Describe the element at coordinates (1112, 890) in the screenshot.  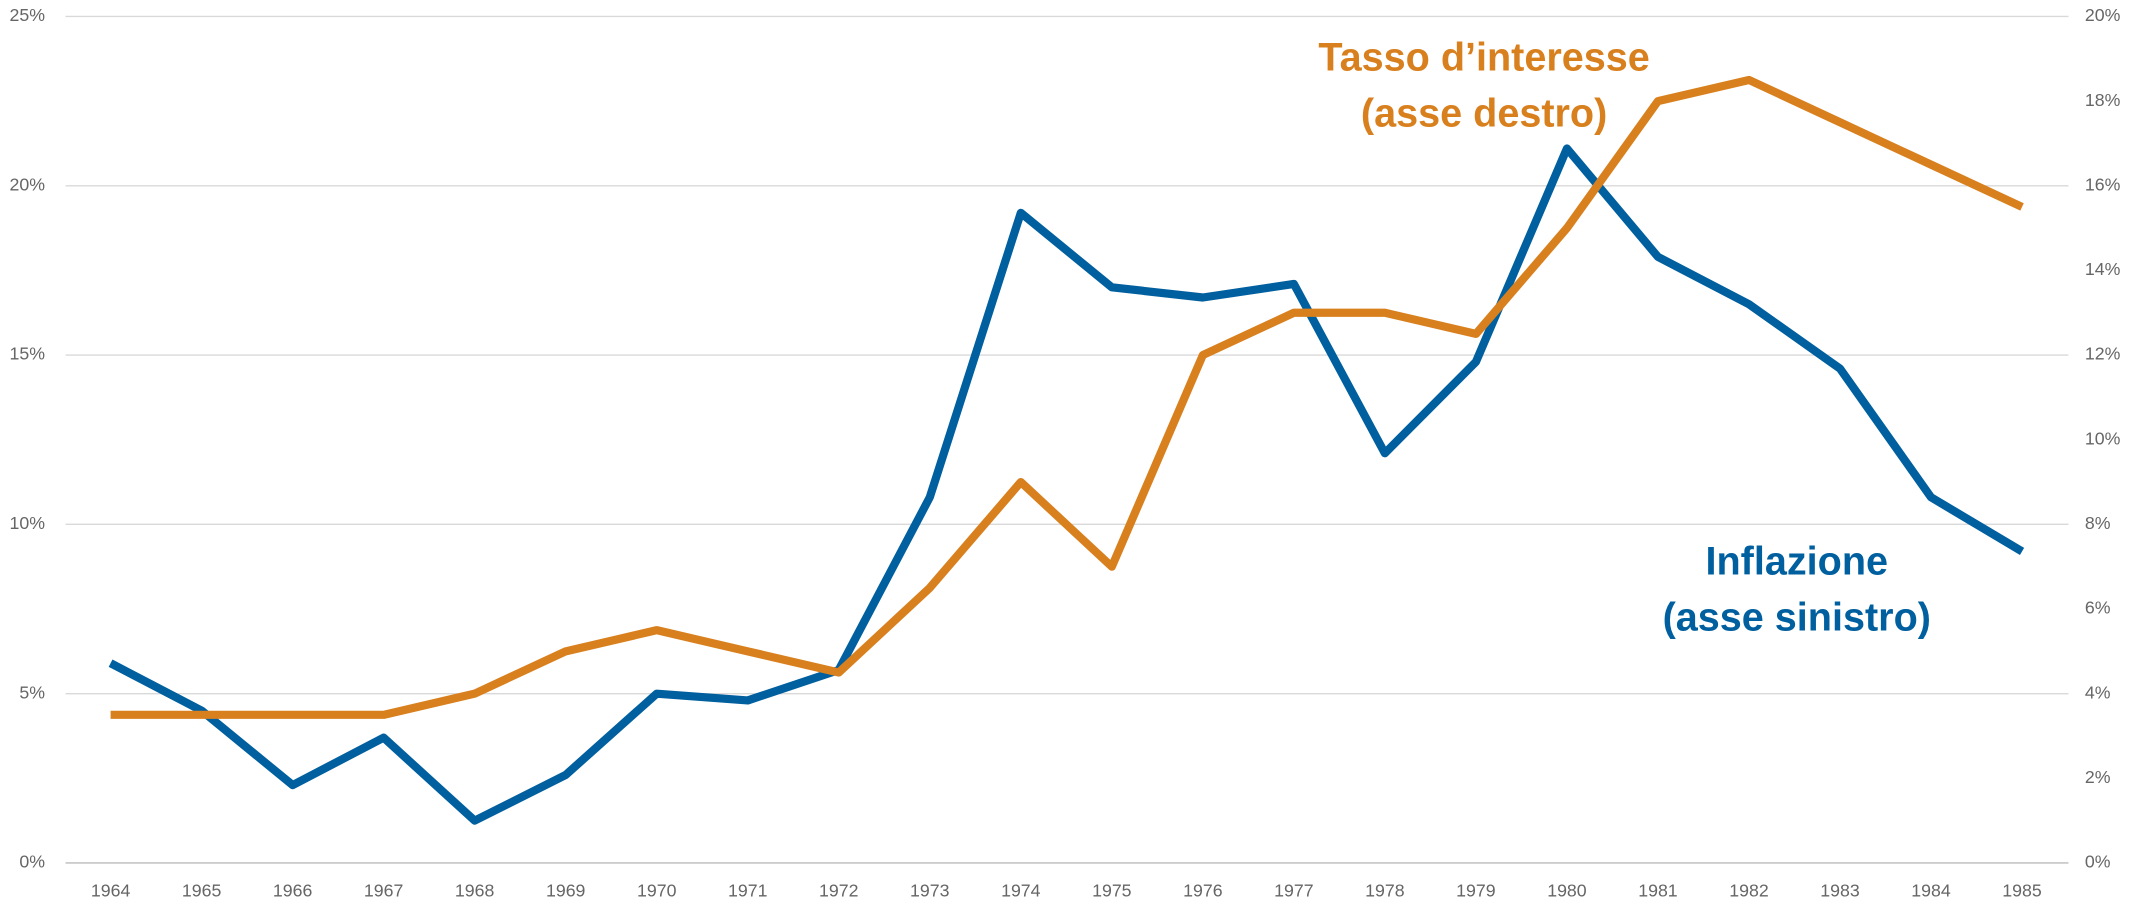
I see `x-tick-label: 1975` at that location.